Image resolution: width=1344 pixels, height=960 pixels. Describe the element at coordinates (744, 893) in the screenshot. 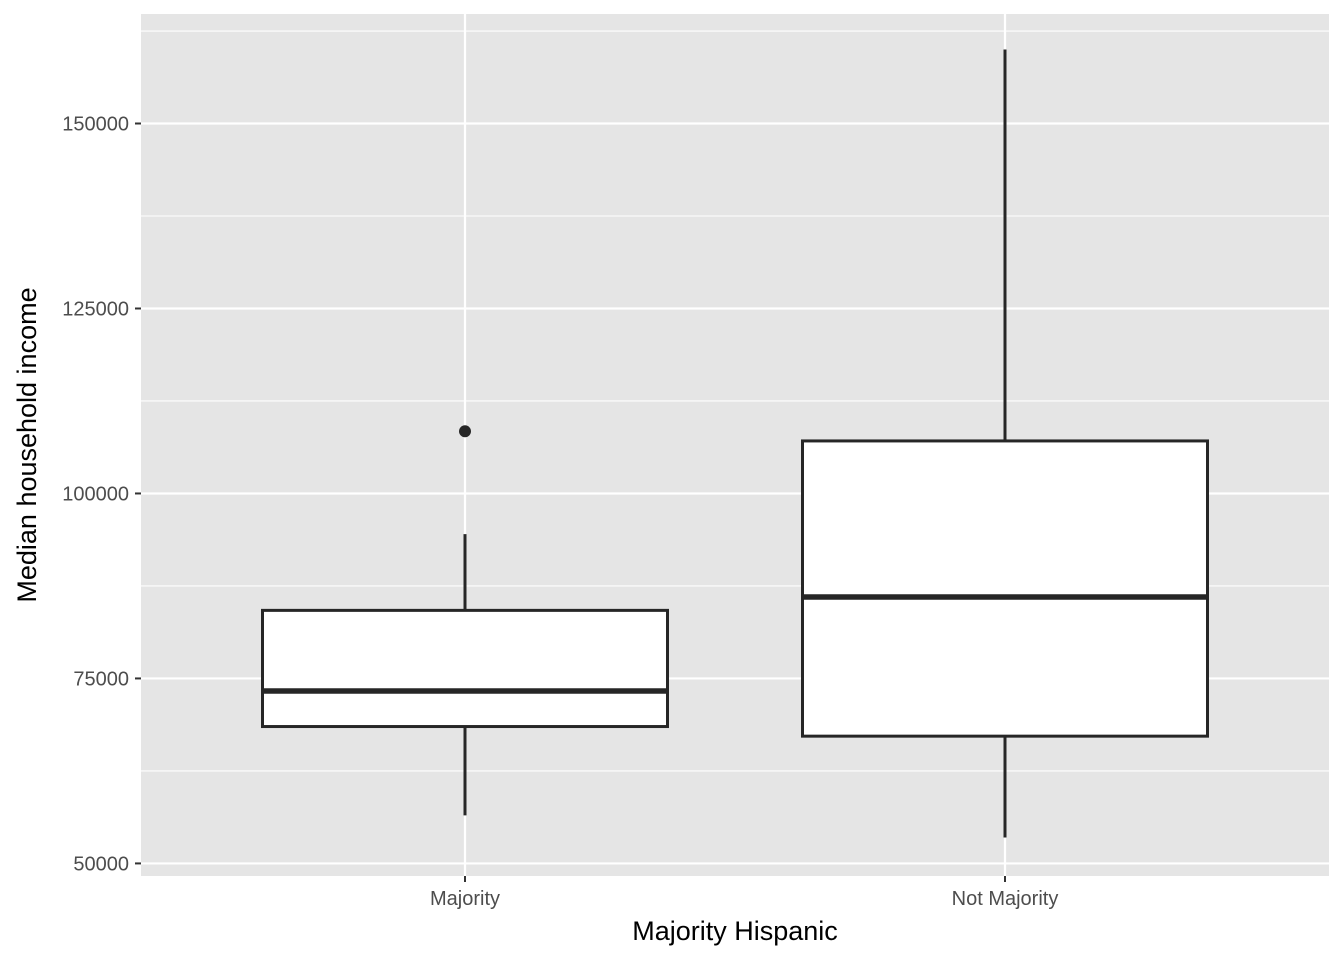

I see `x-axis: Majority Not Majority` at that location.